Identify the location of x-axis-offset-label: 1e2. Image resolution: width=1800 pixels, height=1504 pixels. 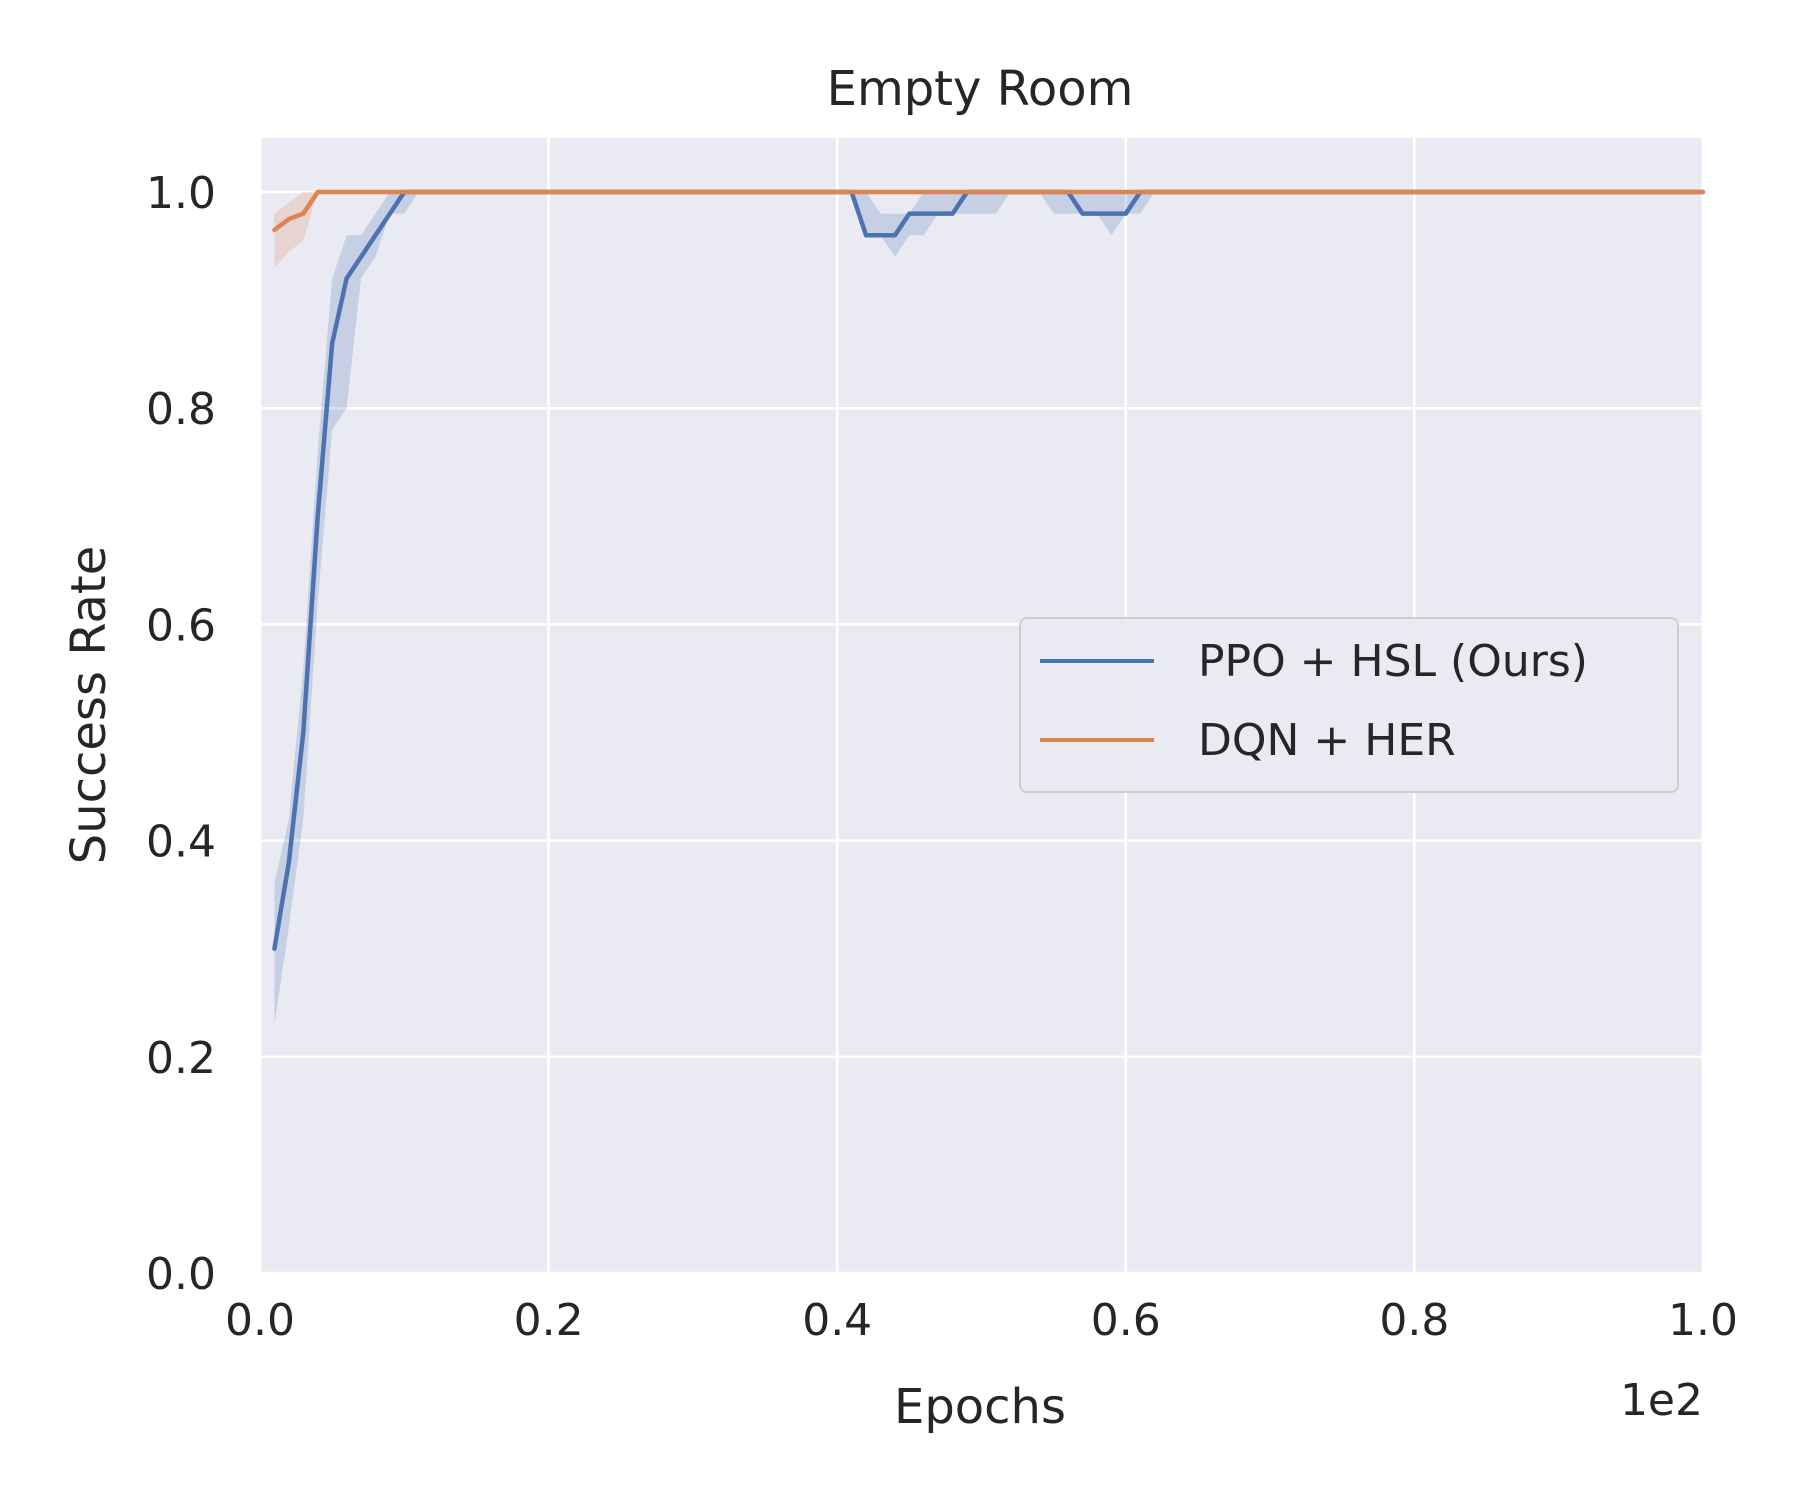
(1661, 1400).